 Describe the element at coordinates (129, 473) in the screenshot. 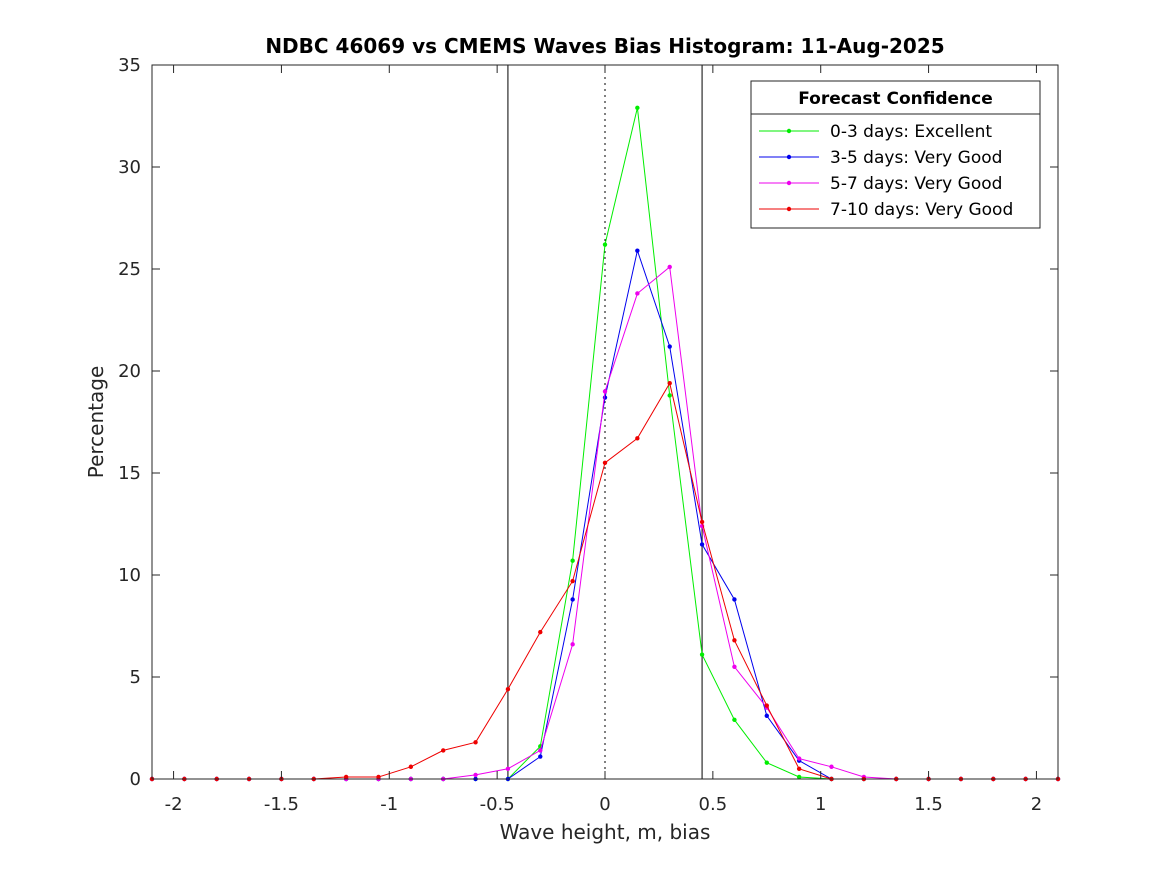

I see `y-tick-label: 15` at that location.